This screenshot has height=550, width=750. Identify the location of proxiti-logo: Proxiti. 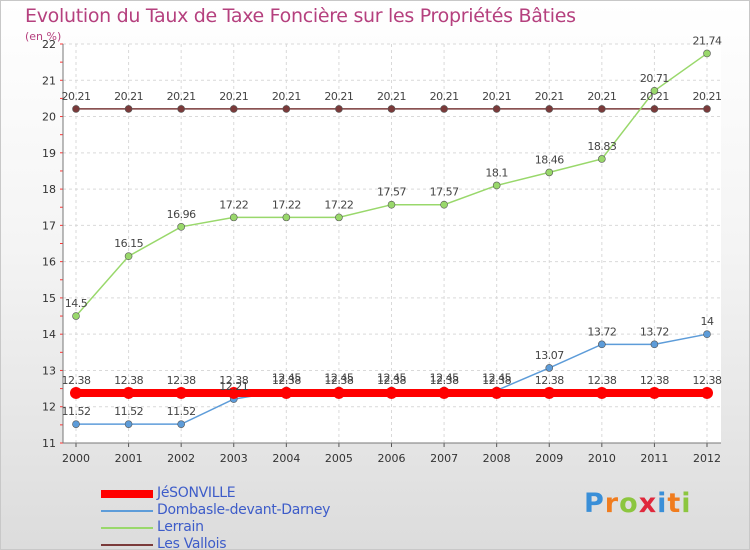
(638, 503).